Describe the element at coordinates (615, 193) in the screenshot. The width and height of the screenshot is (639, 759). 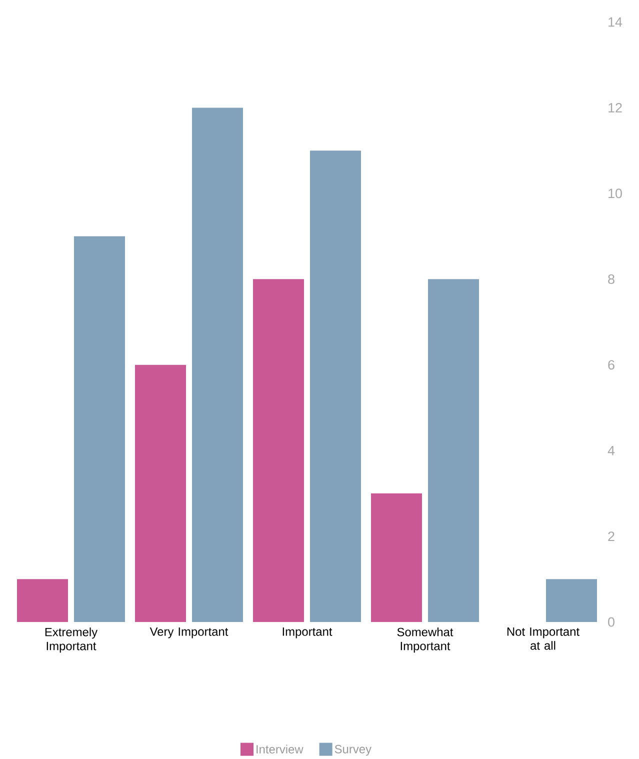
I see `y-tick-label: 10` at that location.